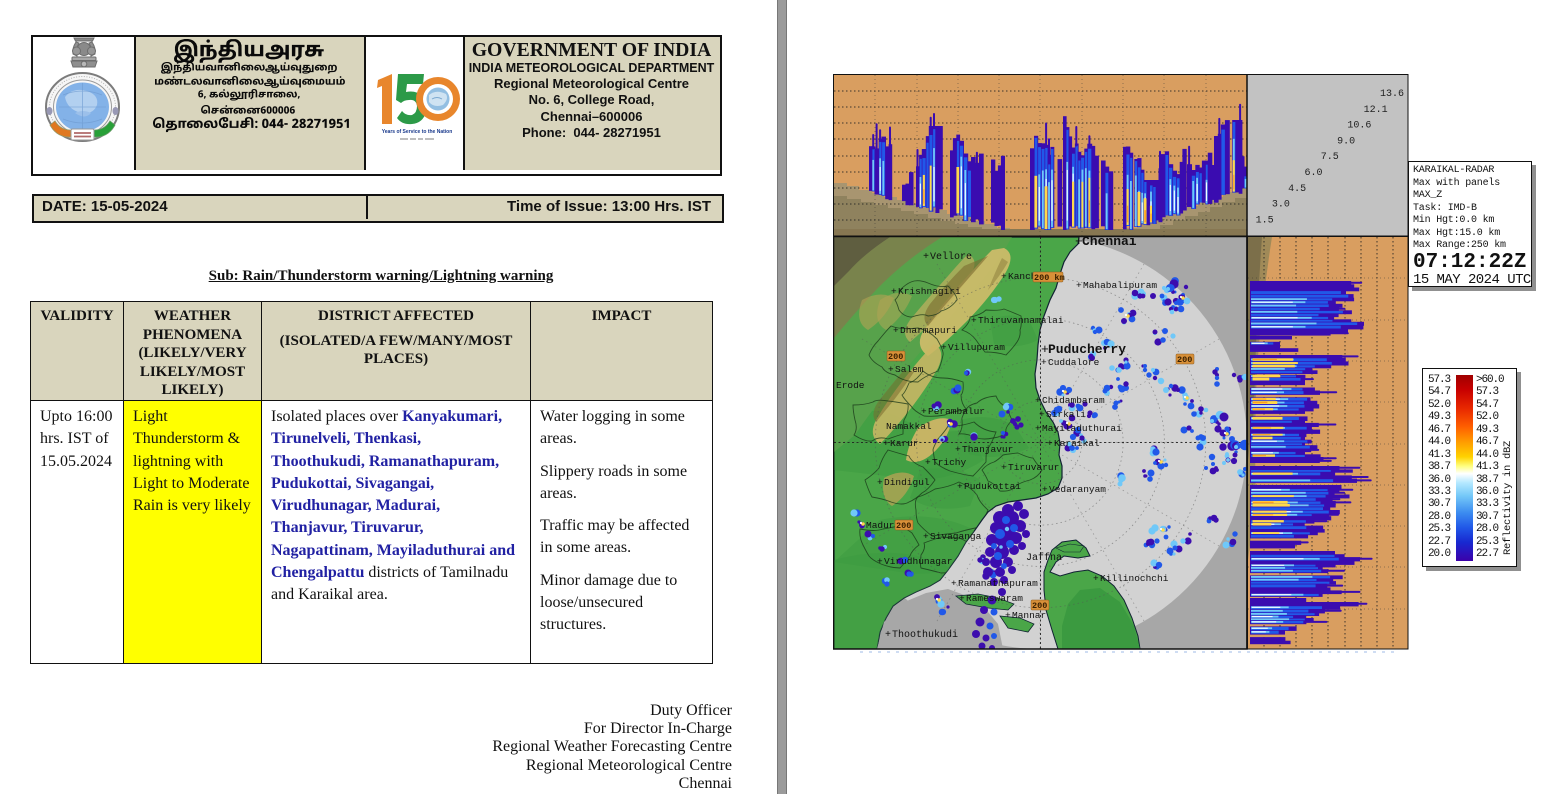 The image size is (1553, 794). What do you see at coordinates (1281, 205) in the screenshot?
I see `svg-text: 3.0` at bounding box center [1281, 205].